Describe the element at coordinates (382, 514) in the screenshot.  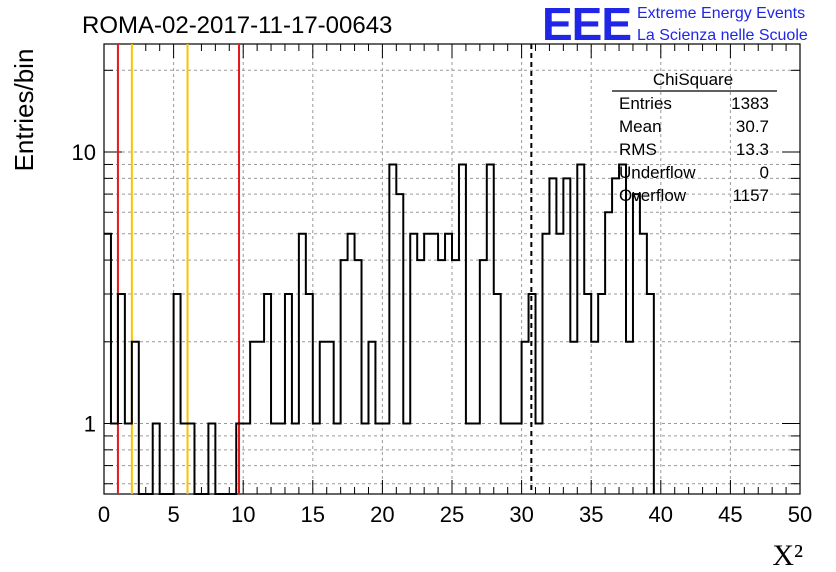
I see `x-tick-label: 20` at that location.